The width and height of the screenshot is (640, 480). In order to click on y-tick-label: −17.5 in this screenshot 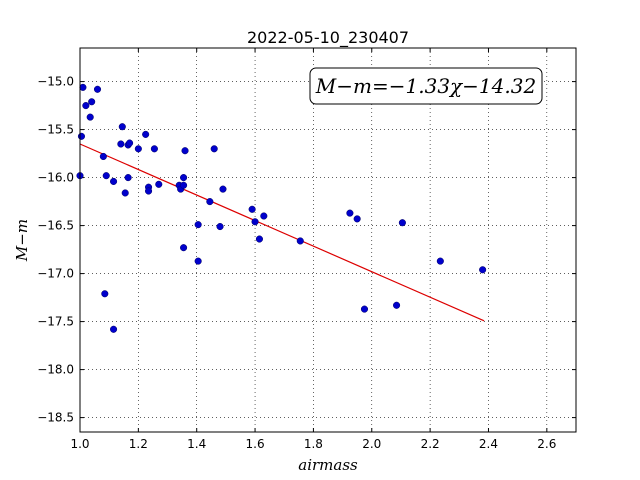, I will do `click(55, 322)`.